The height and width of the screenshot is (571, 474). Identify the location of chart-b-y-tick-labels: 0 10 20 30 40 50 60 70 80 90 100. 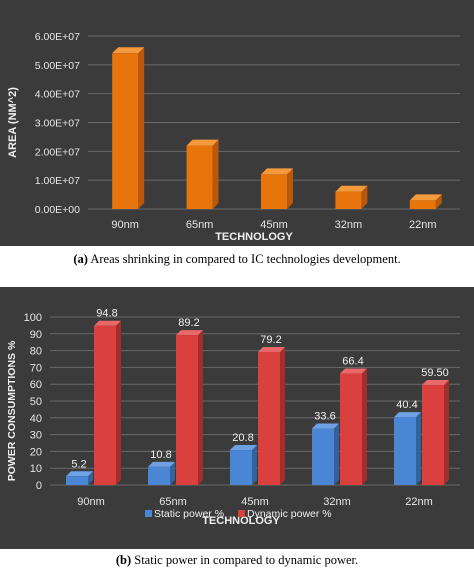
(33, 402).